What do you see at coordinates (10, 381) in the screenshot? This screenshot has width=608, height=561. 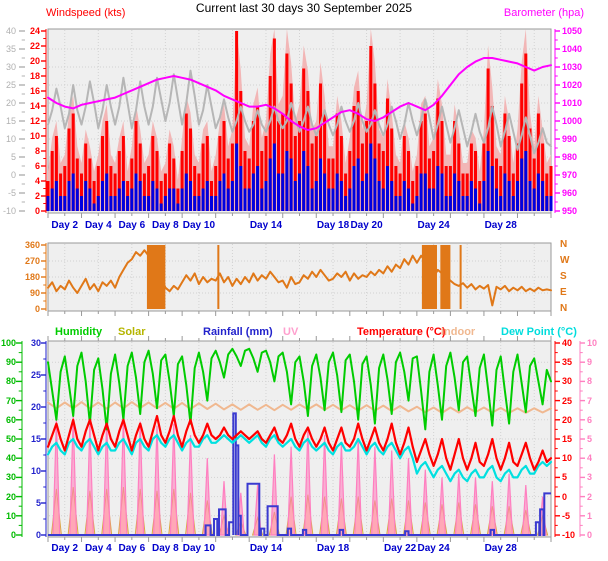 I see `humidity-axis-tick: 80` at bounding box center [10, 381].